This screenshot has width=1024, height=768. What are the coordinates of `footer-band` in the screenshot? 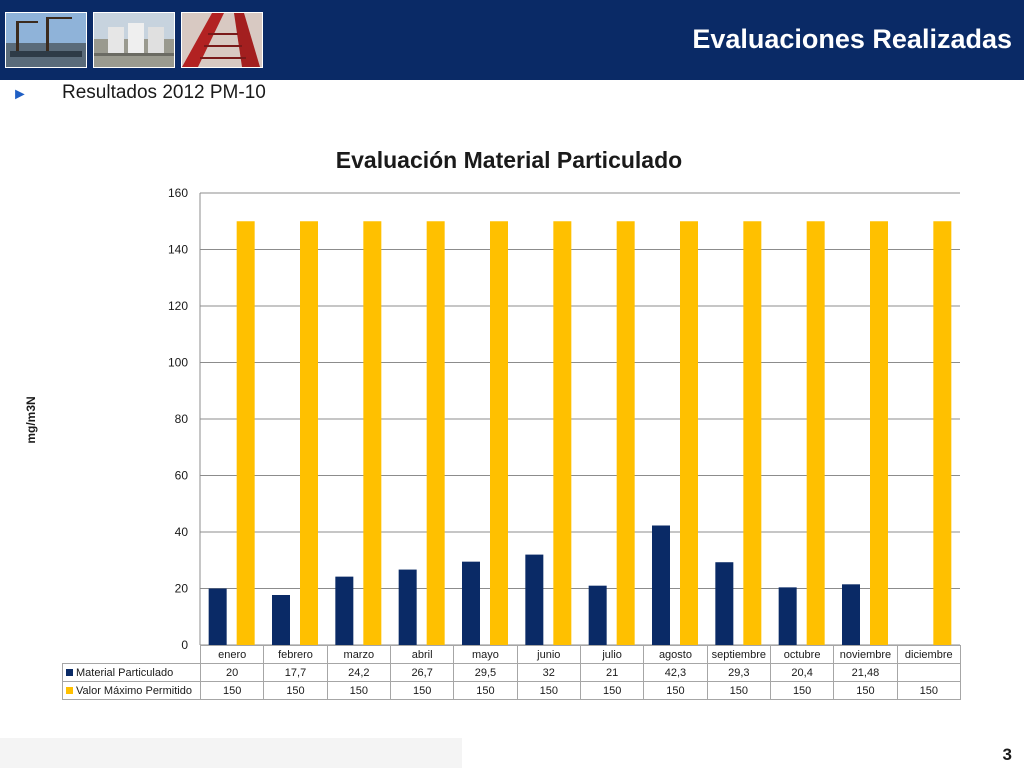 It's located at (231, 753).